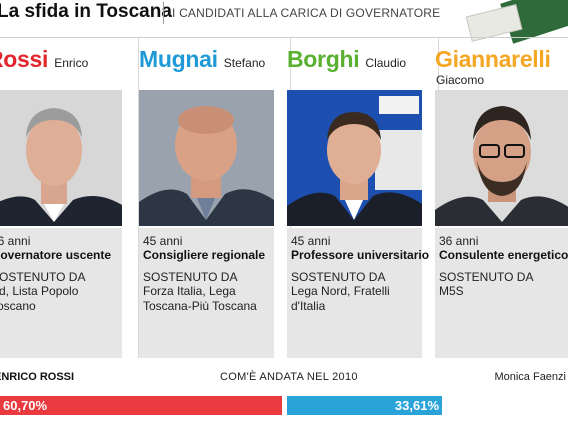 This screenshot has height=424, width=568. Describe the element at coordinates (323, 59) in the screenshot. I see `candidate-surname-text: Borghi` at that location.